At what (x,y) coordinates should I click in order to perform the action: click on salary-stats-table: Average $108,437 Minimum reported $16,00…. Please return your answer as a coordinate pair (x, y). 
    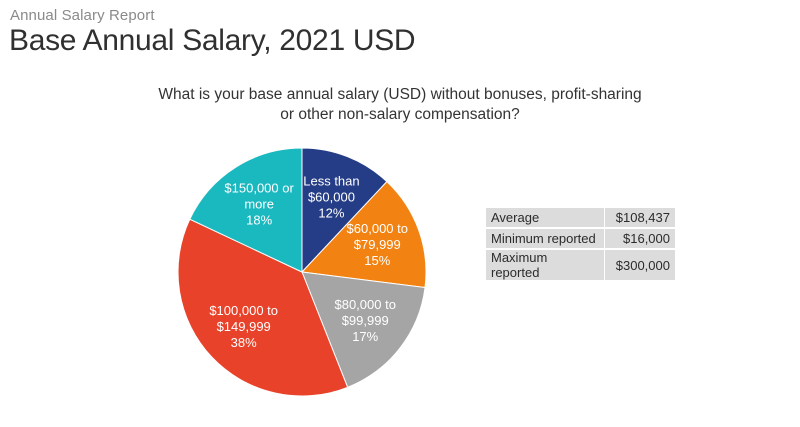
    Looking at the image, I should click on (581, 244).